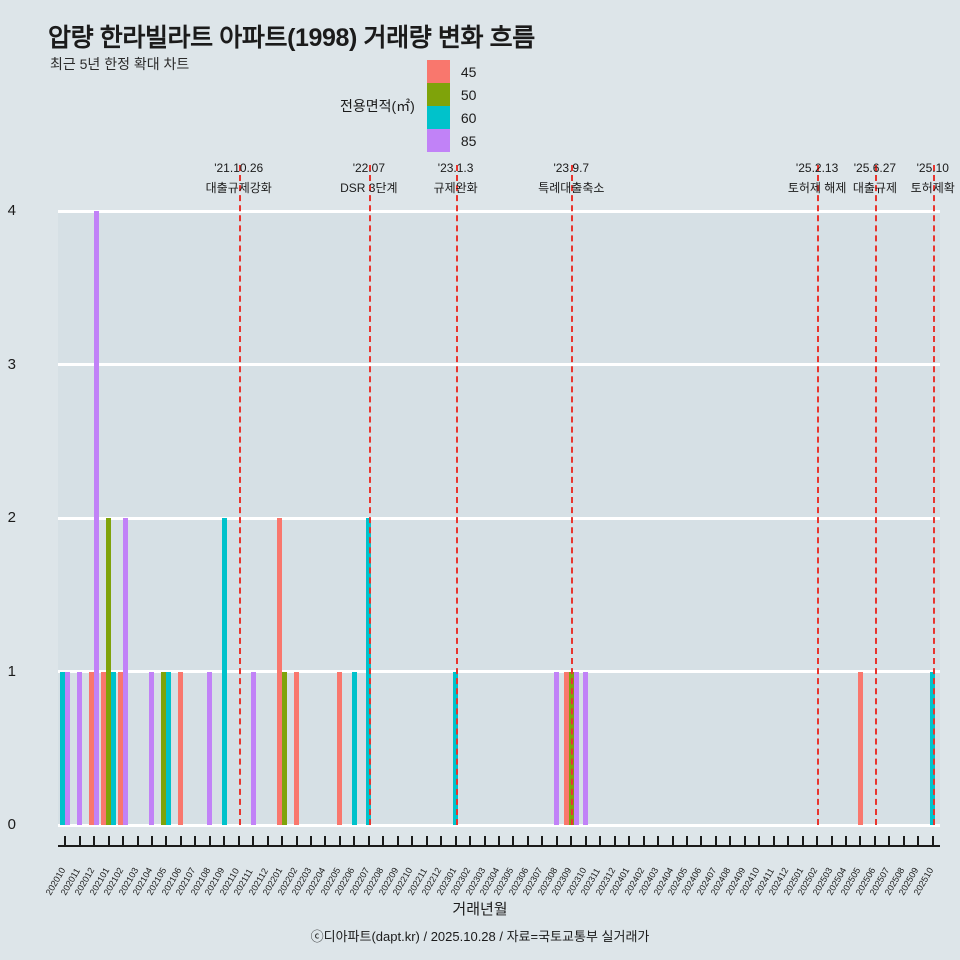 The width and height of the screenshot is (960, 960). Describe the element at coordinates (11, 671) in the screenshot. I see `y-tick-label-1: 1` at that location.